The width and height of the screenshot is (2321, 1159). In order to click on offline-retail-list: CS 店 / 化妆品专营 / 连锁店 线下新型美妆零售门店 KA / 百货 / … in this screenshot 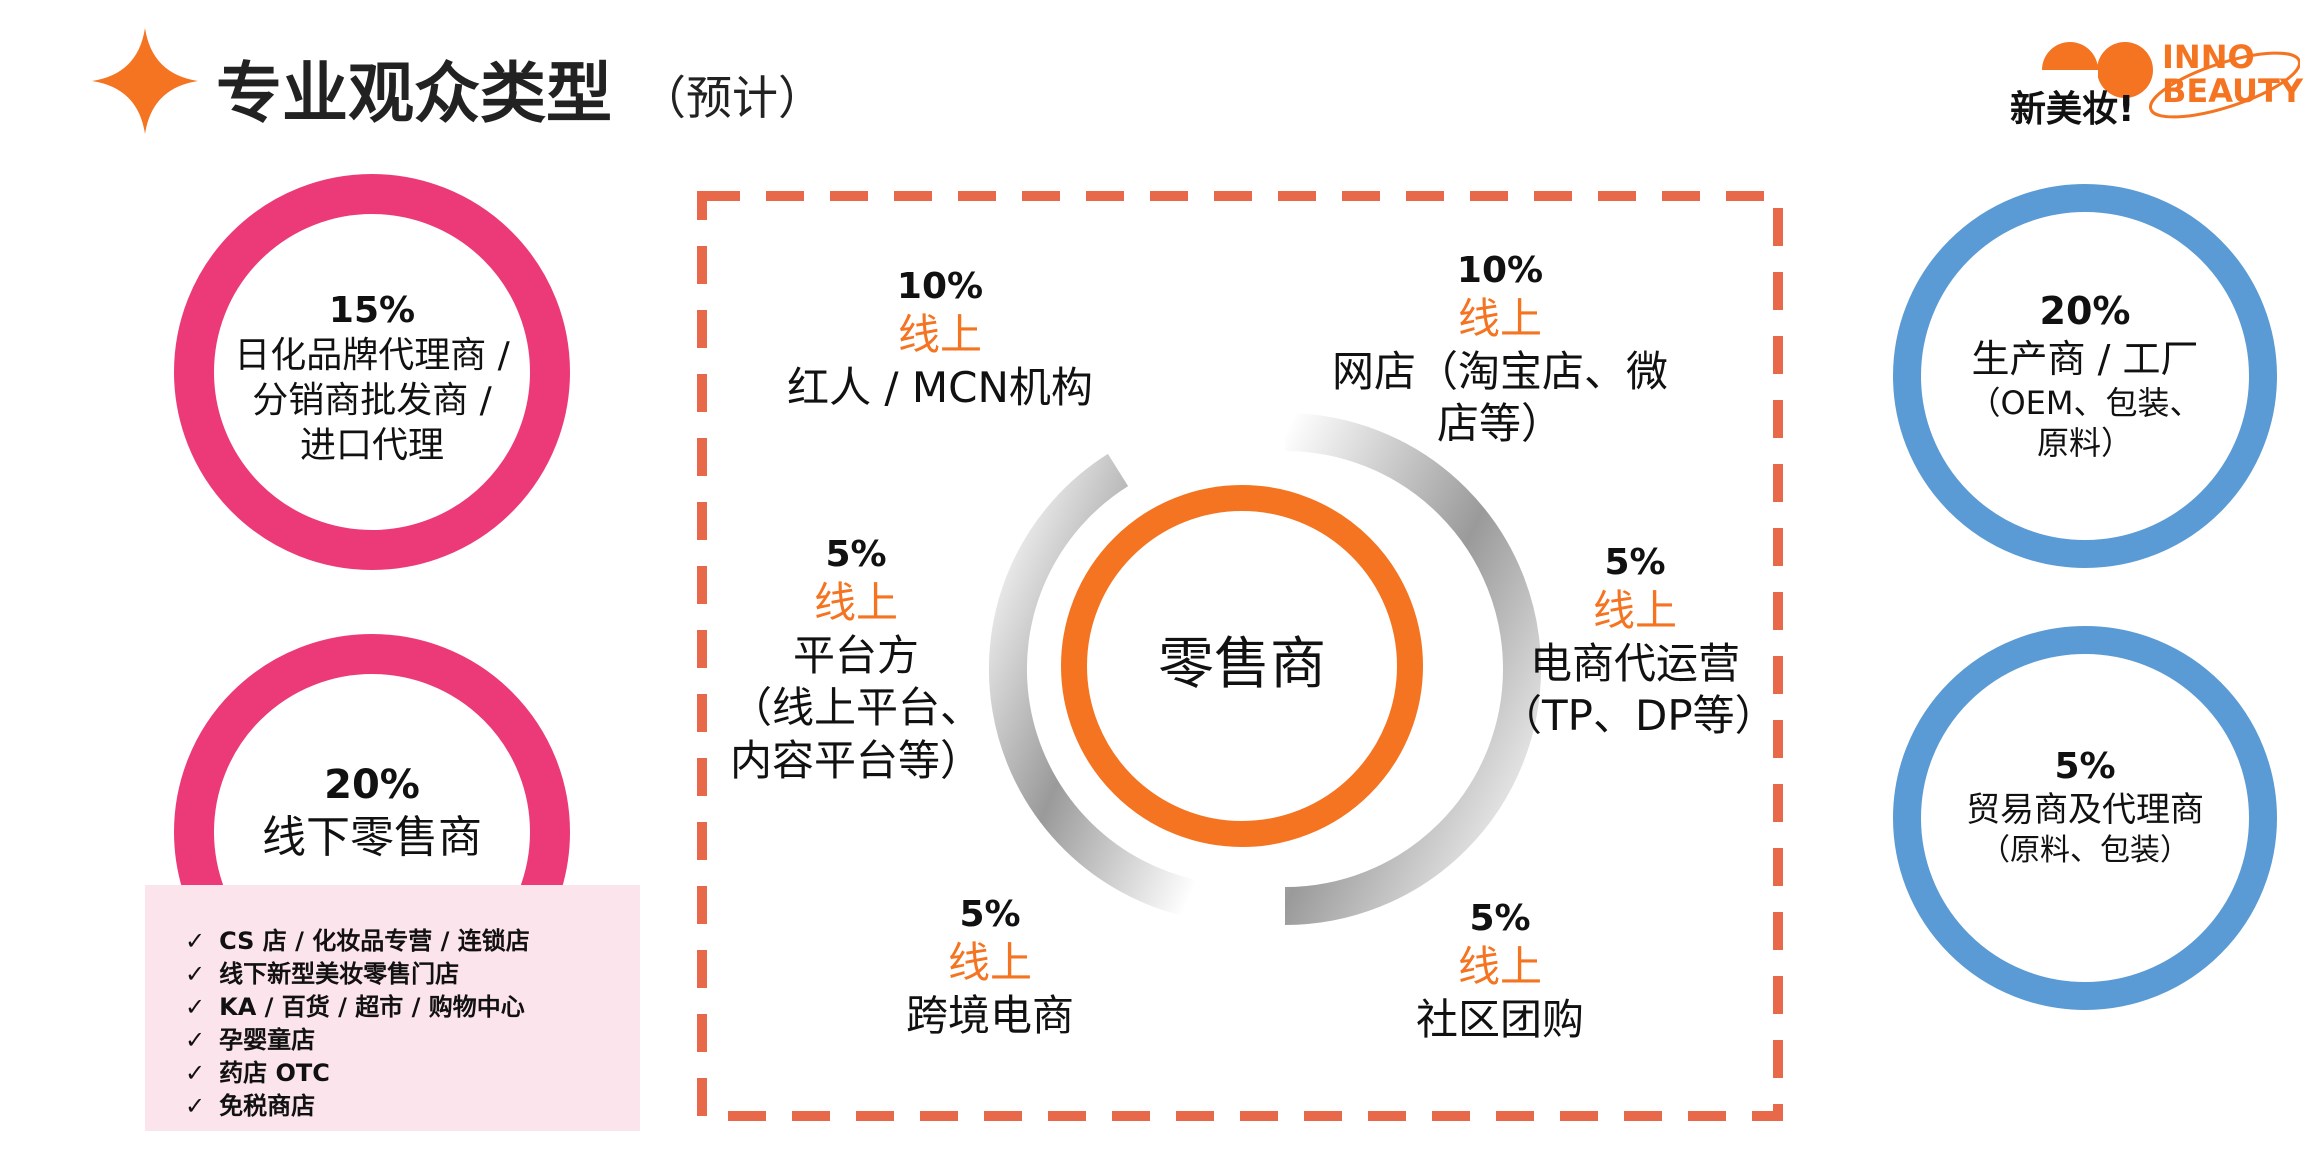, I will do `click(392, 1004)`.